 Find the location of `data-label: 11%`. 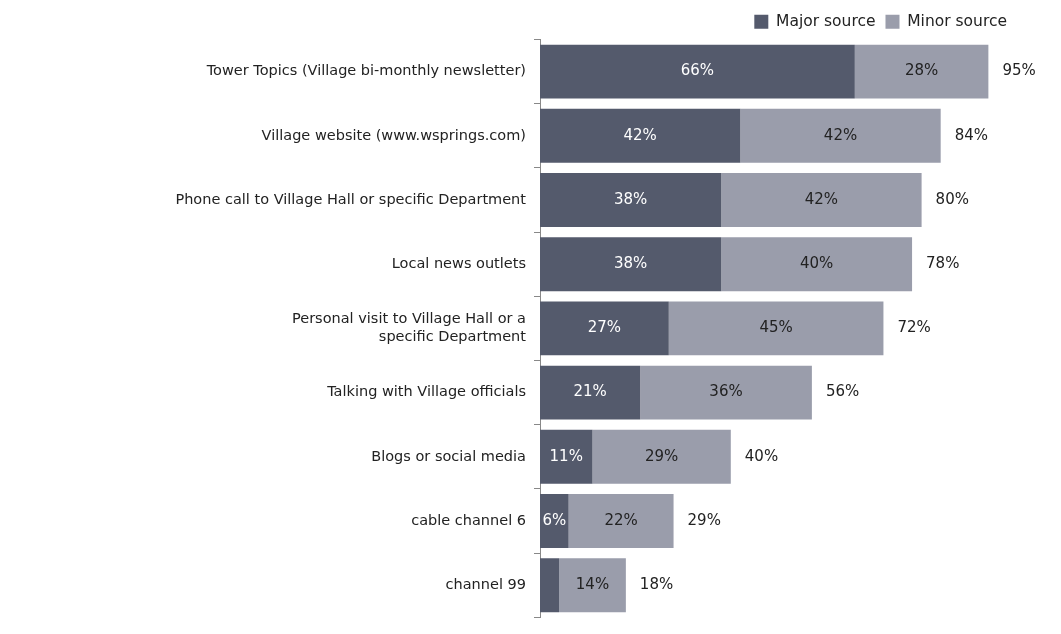

data-label: 11% is located at coordinates (566, 455).